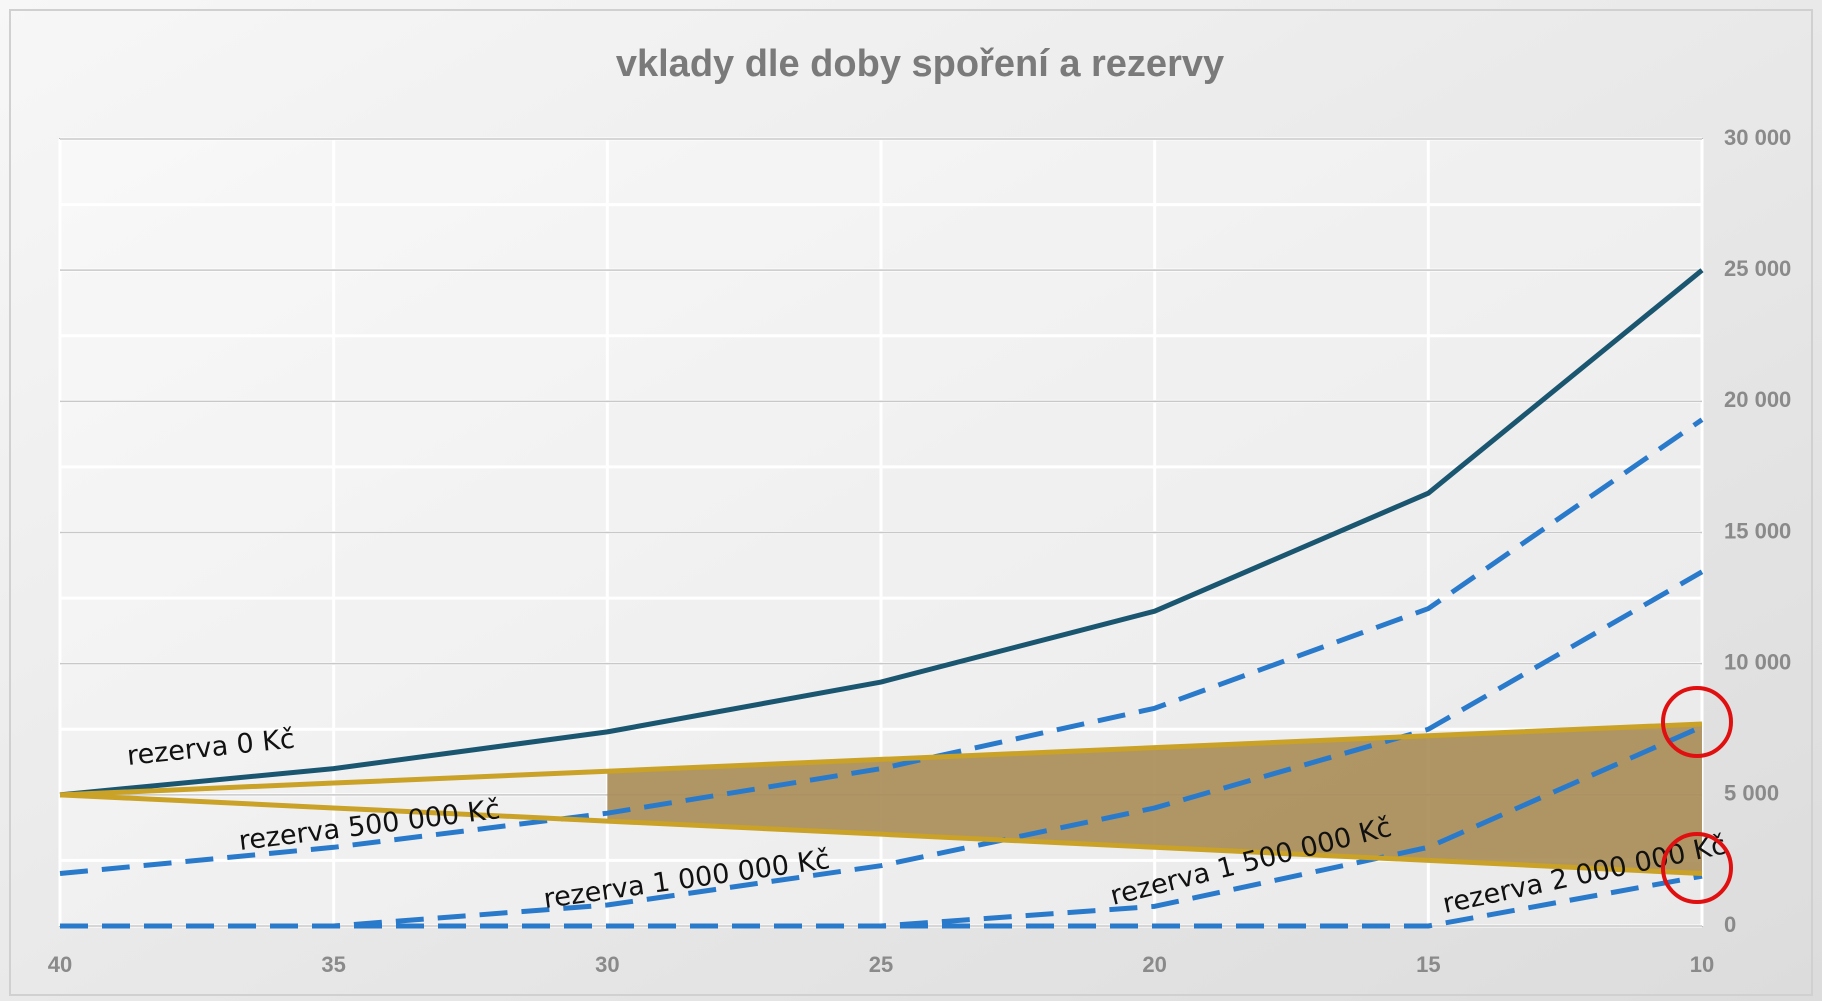 The image size is (1822, 1001). I want to click on x-tick-label: 10, so click(1702, 964).